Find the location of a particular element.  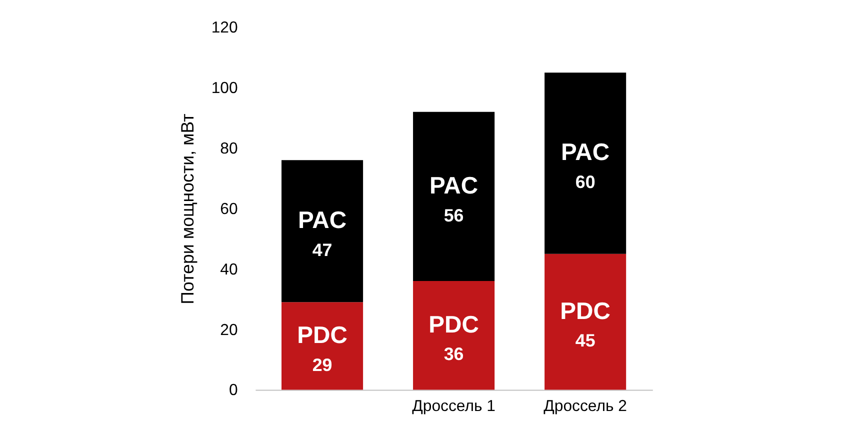

x-tick-label: Дроссель 2 is located at coordinates (586, 407).